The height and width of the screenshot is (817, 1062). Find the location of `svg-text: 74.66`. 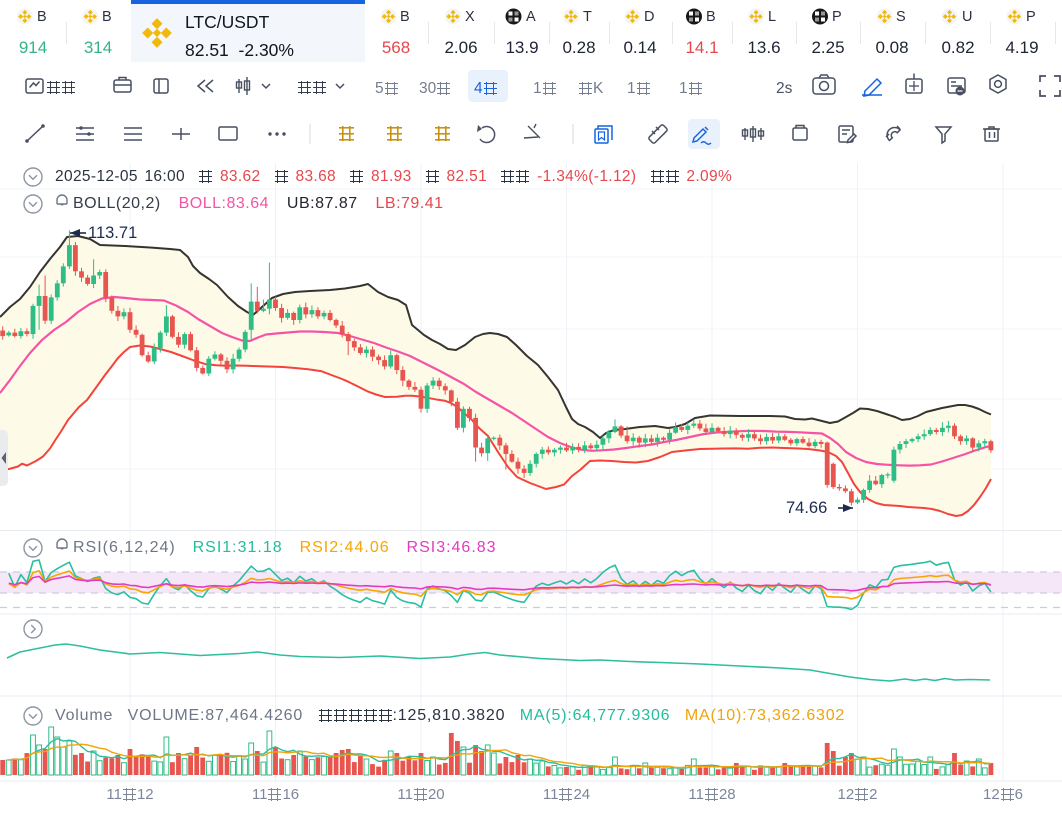

svg-text: 74.66 is located at coordinates (806, 508).